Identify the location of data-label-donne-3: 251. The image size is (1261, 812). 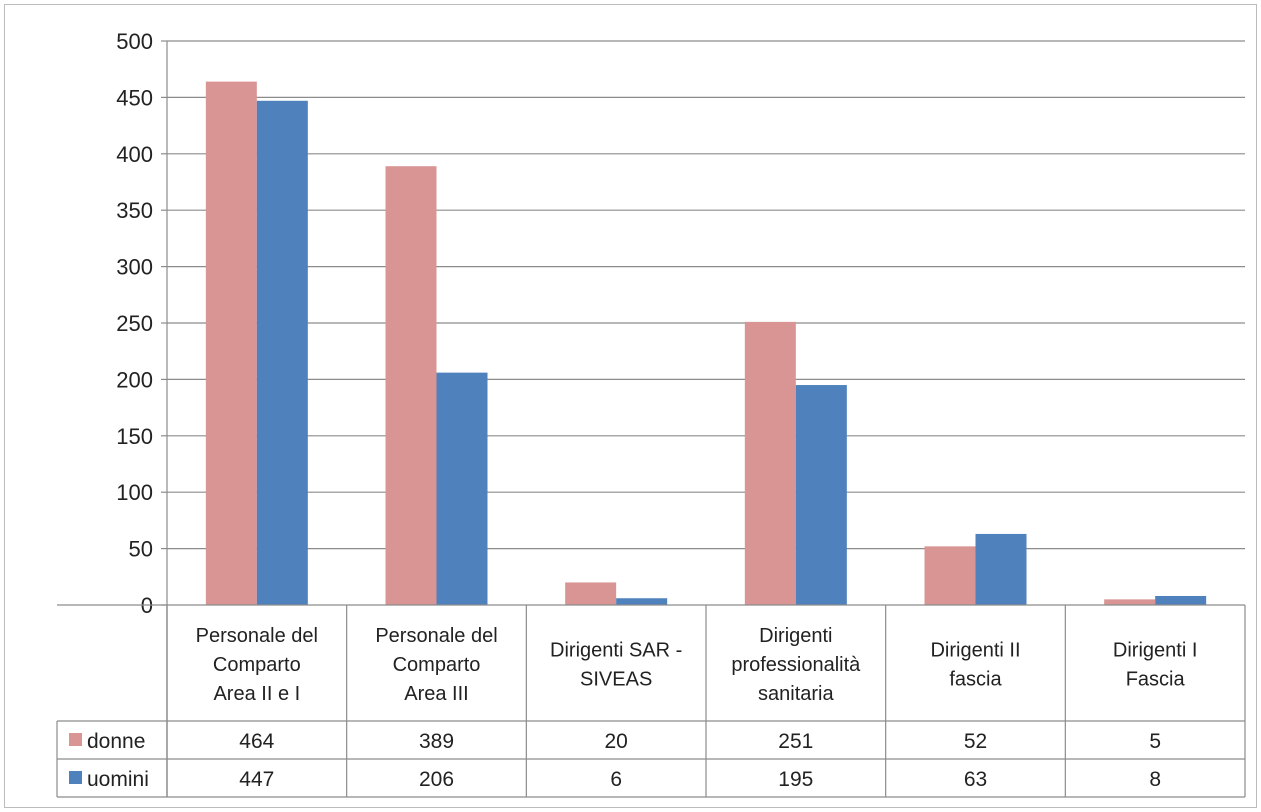
(795, 741).